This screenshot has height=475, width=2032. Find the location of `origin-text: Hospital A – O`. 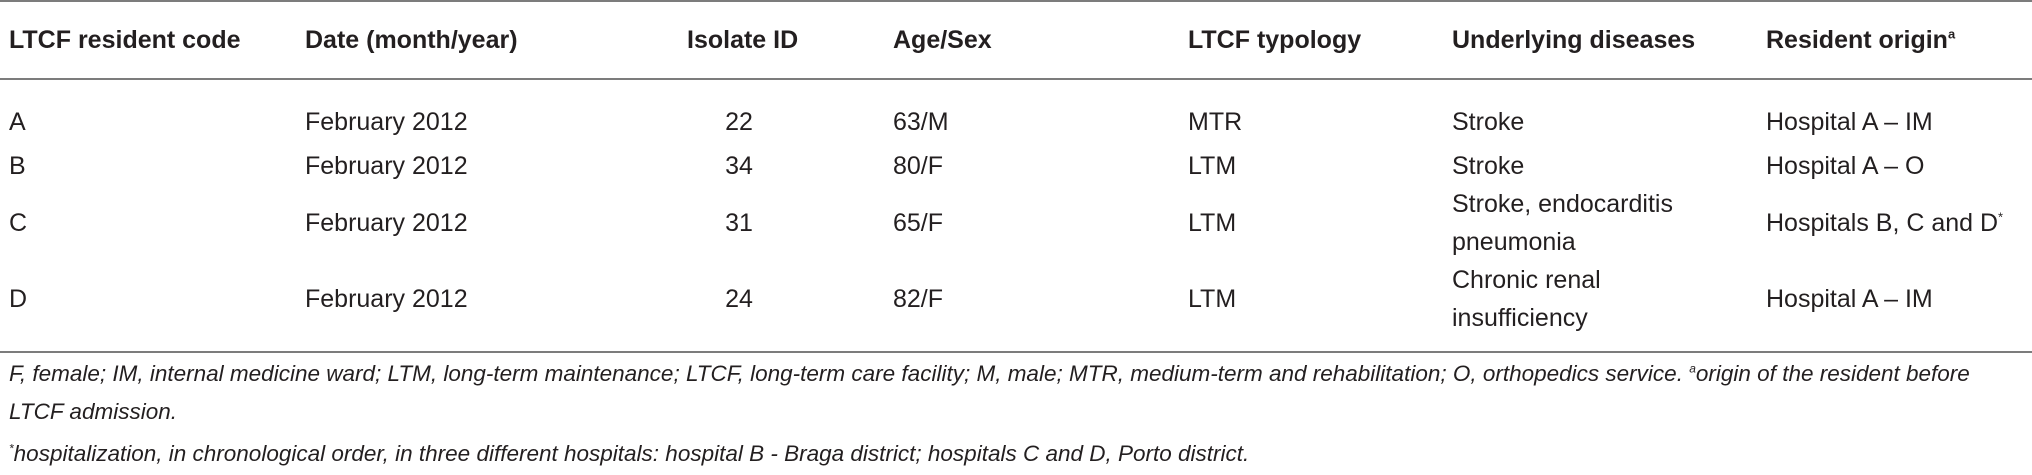

origin-text: Hospital A – O is located at coordinates (1845, 166).